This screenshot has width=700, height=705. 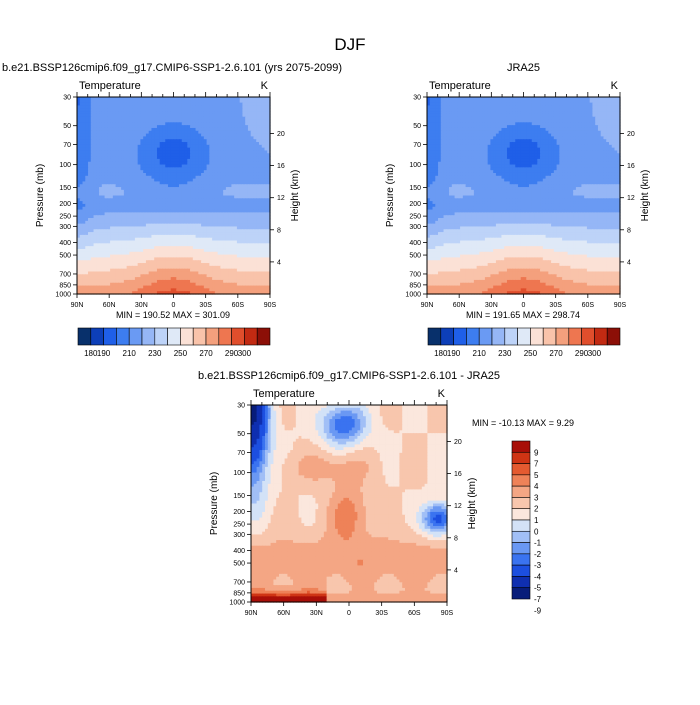 What do you see at coordinates (63, 295) in the screenshot?
I see `model-y-tick-label: 1000` at bounding box center [63, 295].